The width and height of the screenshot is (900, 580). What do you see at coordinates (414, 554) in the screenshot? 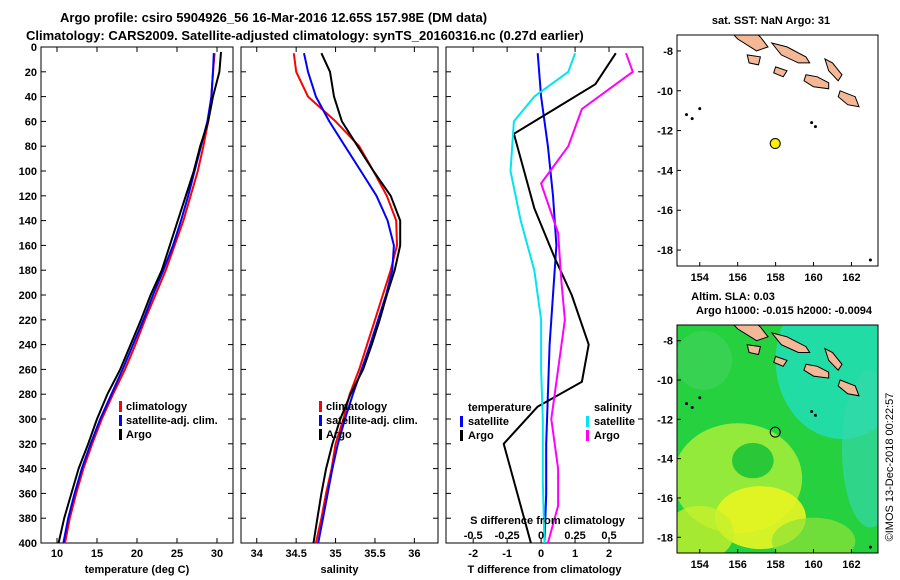
I see `salinity-xtick-label: 36` at bounding box center [414, 554].